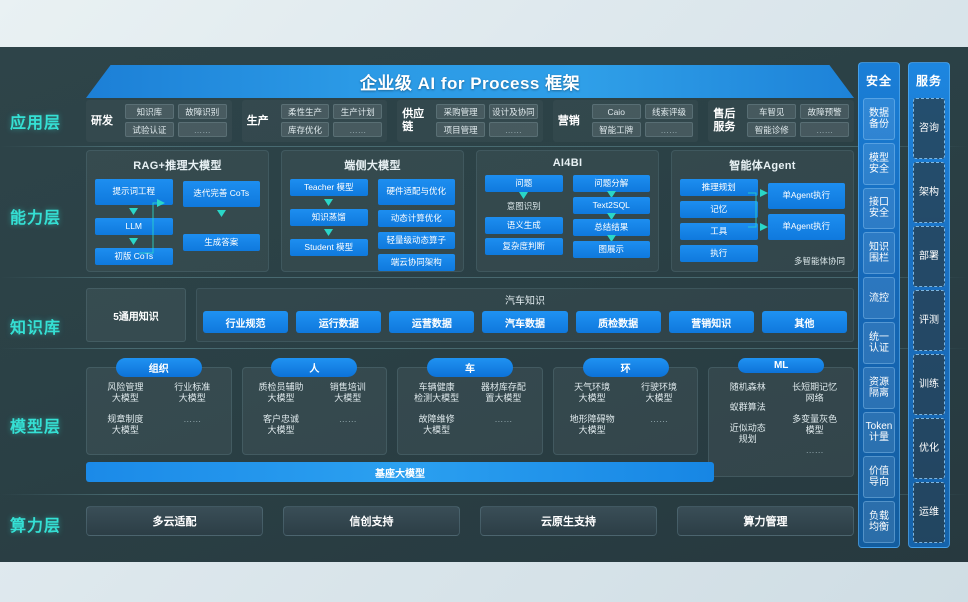 The height and width of the screenshot is (602, 968). I want to click on compute-chip: 信创支持, so click(371, 521).